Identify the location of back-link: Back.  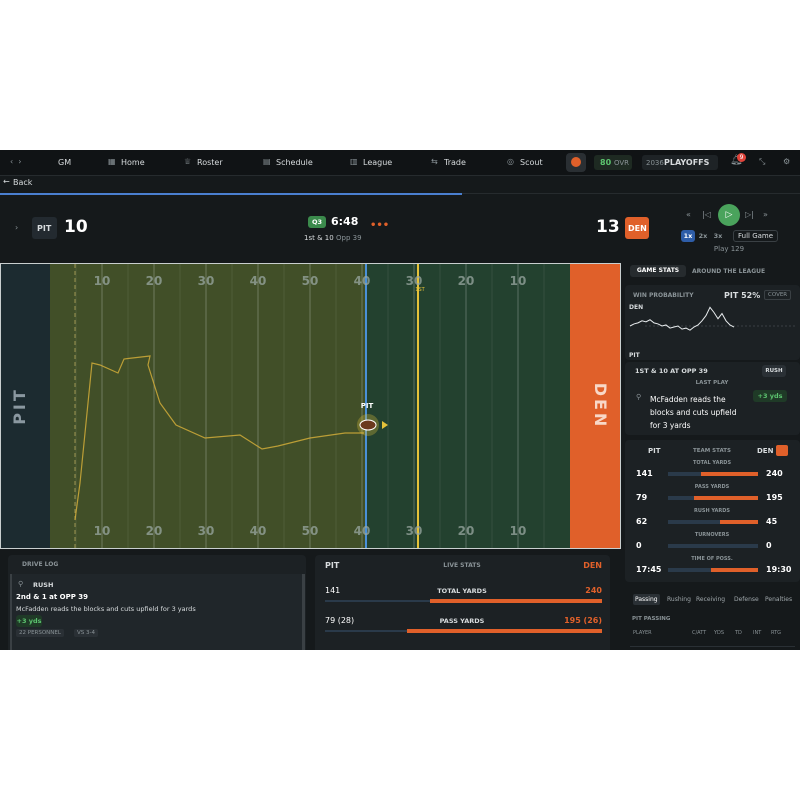
(23, 182).